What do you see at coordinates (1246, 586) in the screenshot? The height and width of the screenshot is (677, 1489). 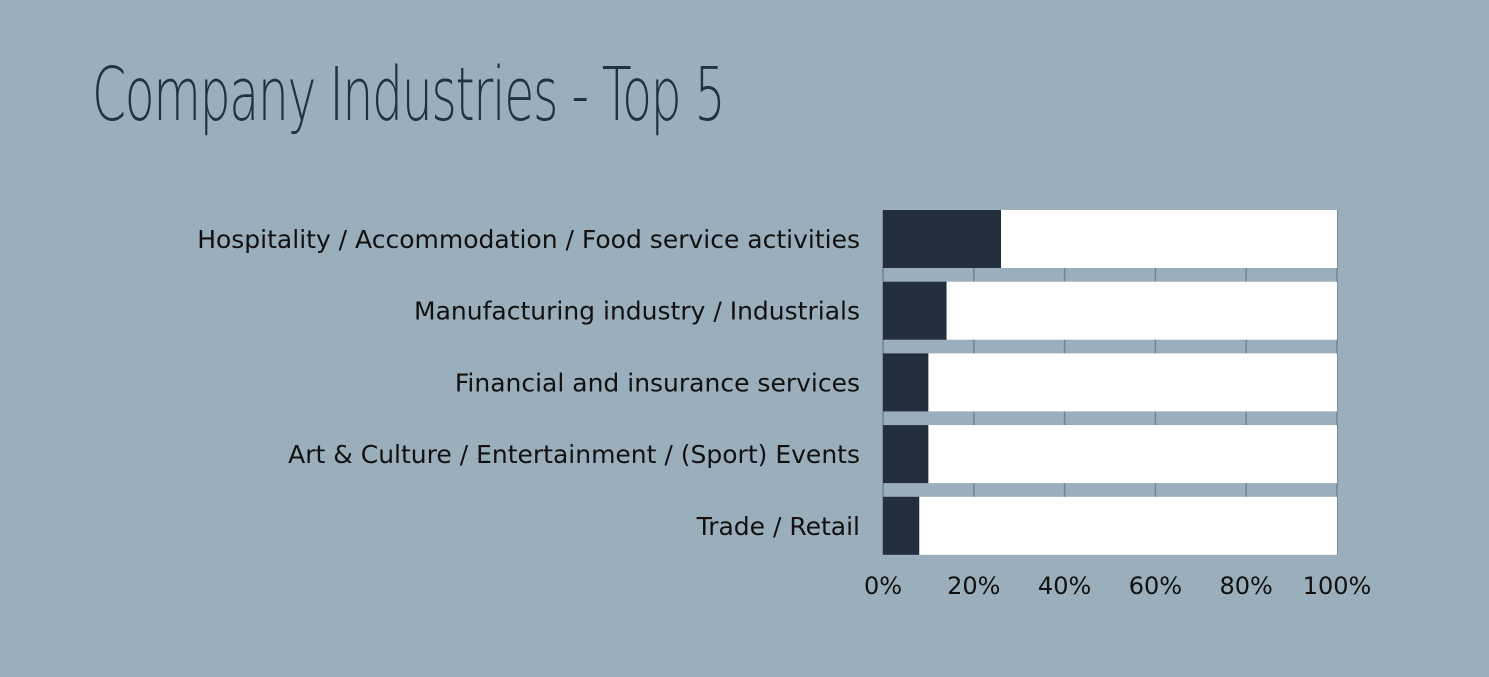 I see `x-tick-label: 80%` at bounding box center [1246, 586].